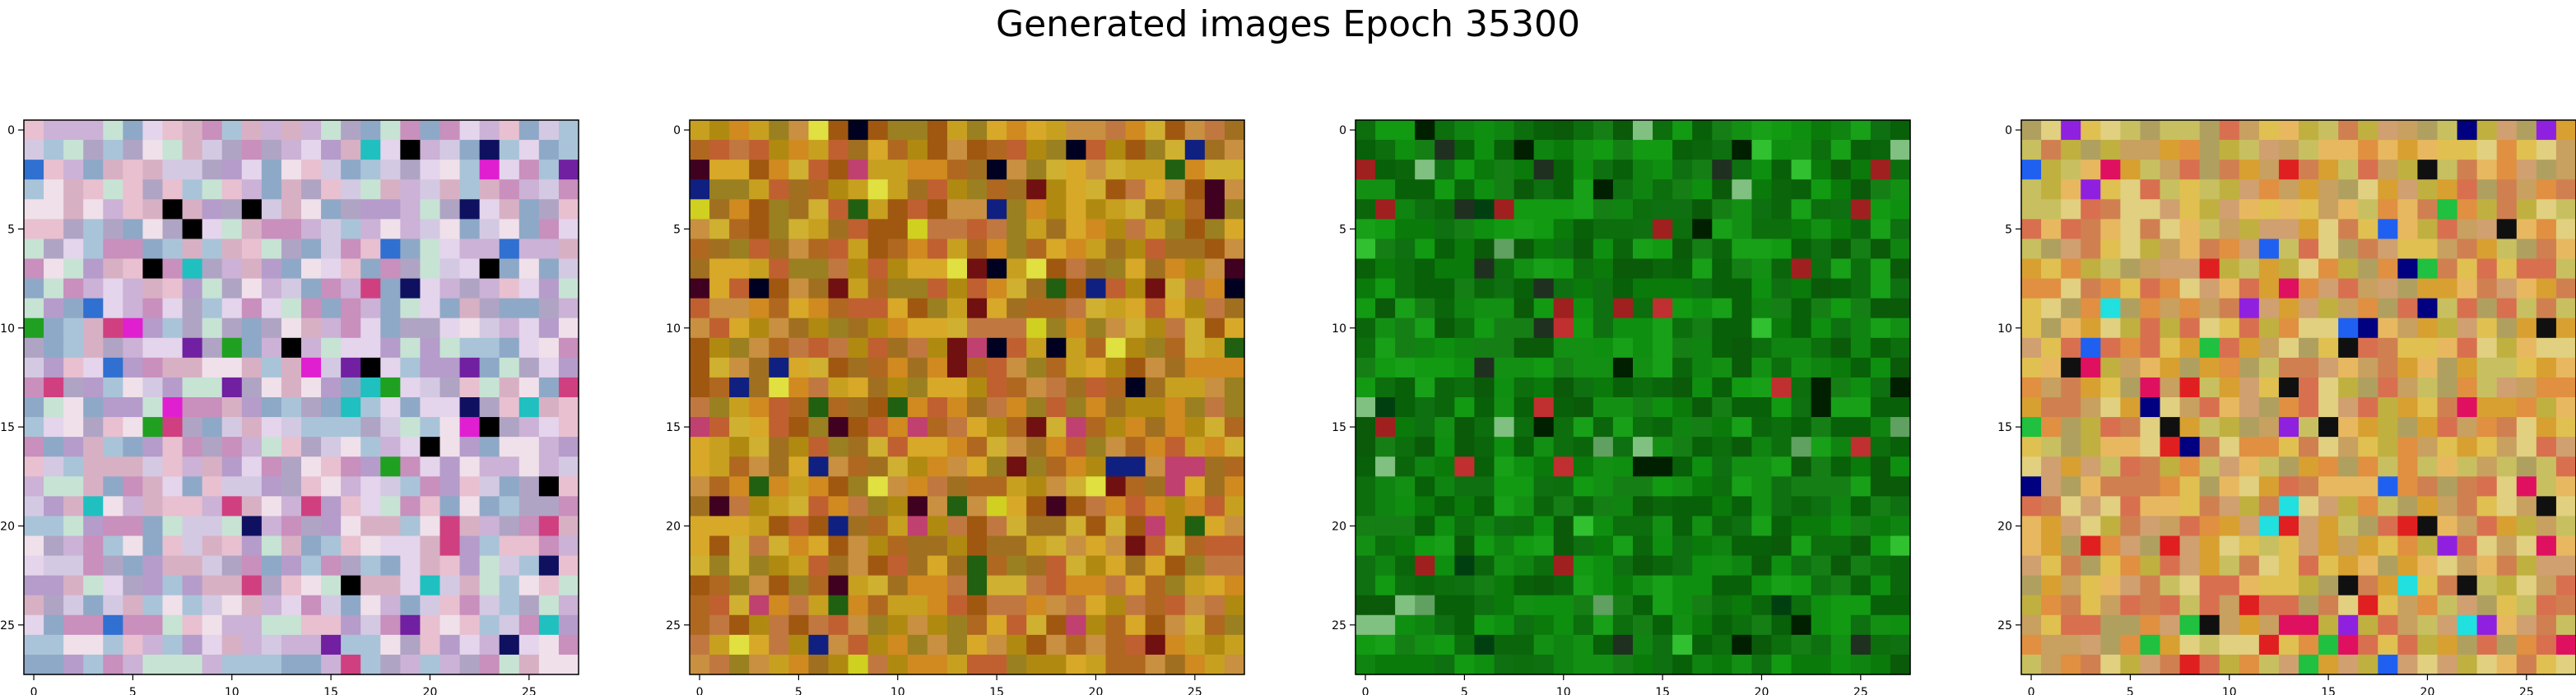 This screenshot has width=2576, height=695. What do you see at coordinates (2229, 690) in the screenshot?
I see `x-tick-label: 10` at bounding box center [2229, 690].